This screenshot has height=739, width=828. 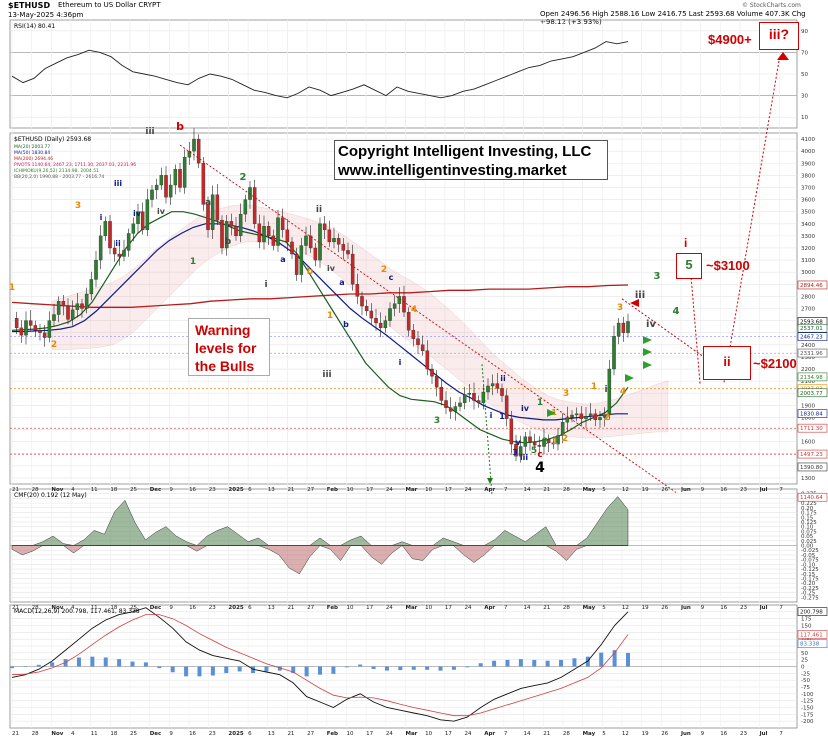 What do you see at coordinates (332, 490) in the screenshot?
I see `x-tick-label: Feb` at bounding box center [332, 490].